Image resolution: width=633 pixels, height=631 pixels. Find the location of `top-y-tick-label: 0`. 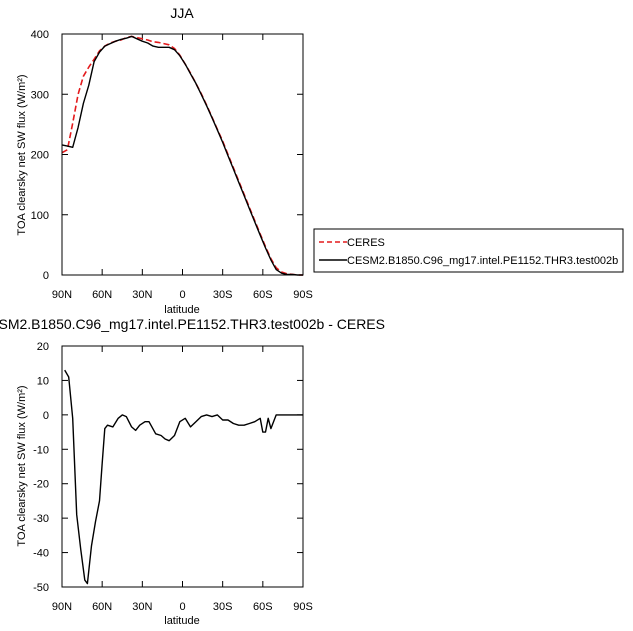

top-y-tick-label: 0 is located at coordinates (46, 276).